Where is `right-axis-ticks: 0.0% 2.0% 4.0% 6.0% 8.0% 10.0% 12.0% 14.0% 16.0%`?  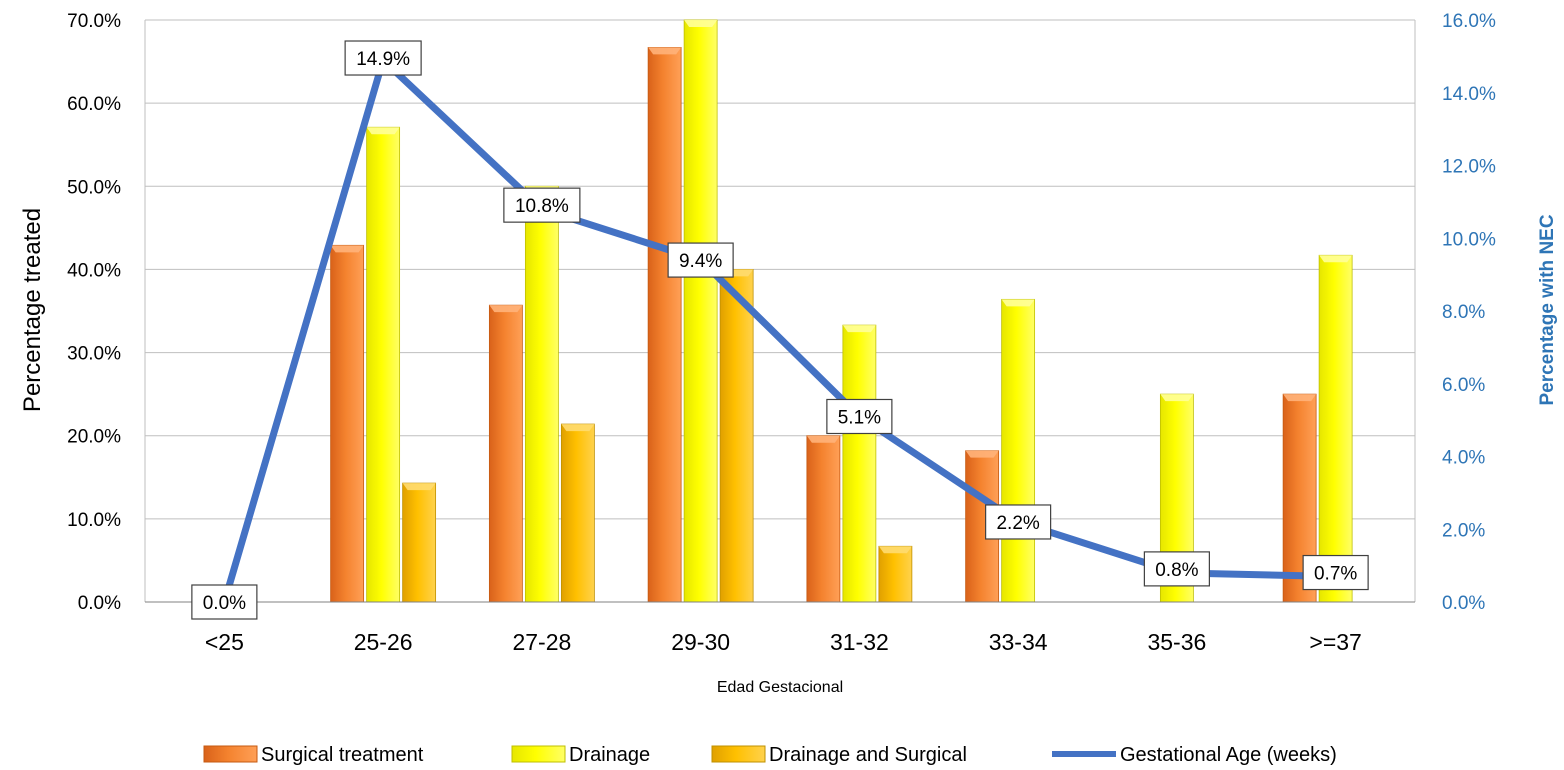 right-axis-ticks: 0.0% 2.0% 4.0% 6.0% 8.0% 10.0% 12.0% 14.0% 16.0% is located at coordinates (1469, 312).